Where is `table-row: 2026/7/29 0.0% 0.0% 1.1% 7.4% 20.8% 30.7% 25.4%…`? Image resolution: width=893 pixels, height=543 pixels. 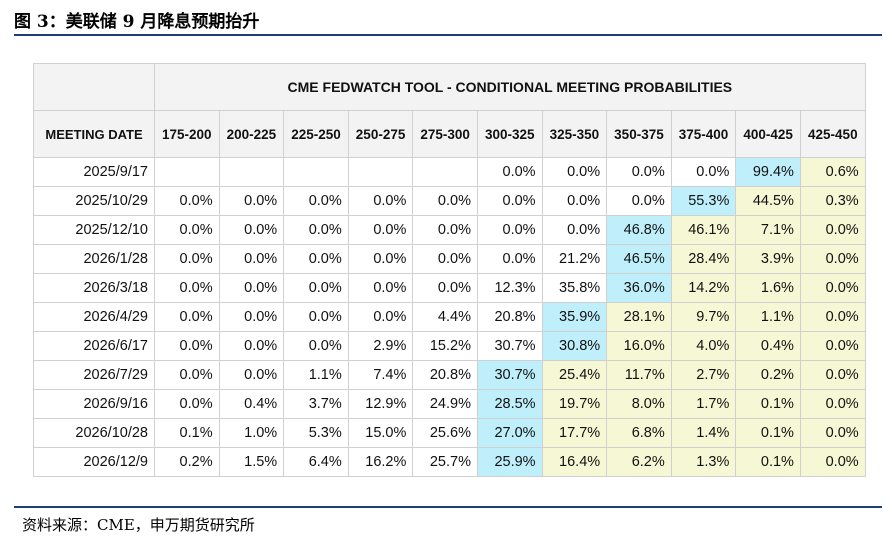
table-row: 2026/7/29 0.0% 0.0% 1.1% 7.4% 20.8% 30.7% 25.4%… is located at coordinates (449, 375).